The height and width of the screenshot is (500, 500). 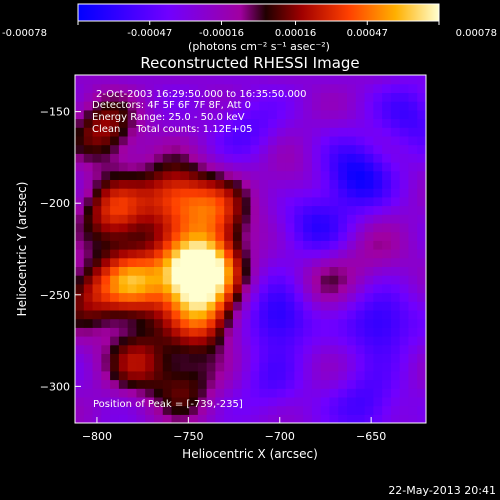 What do you see at coordinates (97, 436) in the screenshot?
I see `x-tick-label: −800` at bounding box center [97, 436].